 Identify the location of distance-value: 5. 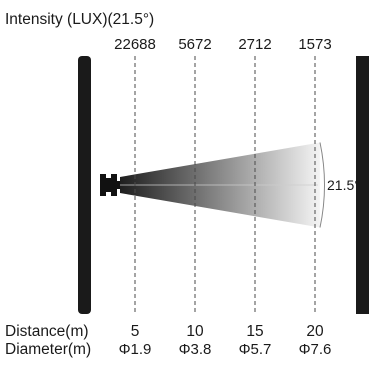
(135, 331).